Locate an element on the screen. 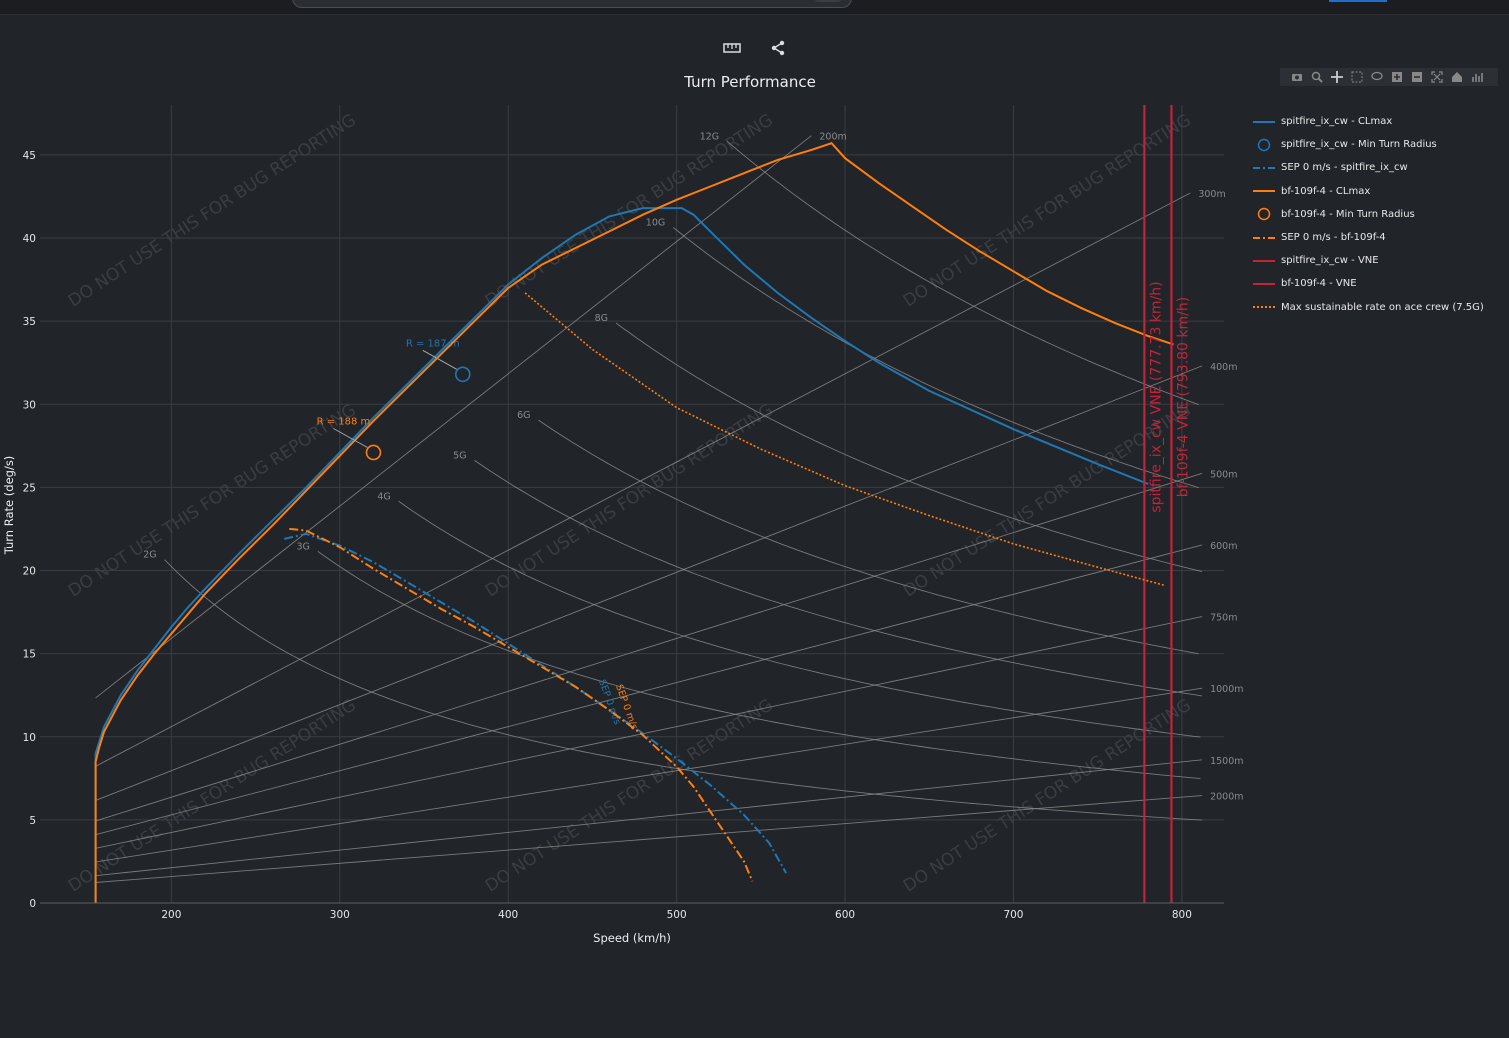 The height and width of the screenshot is (1038, 1509). plot-modebar is located at coordinates (1389, 77).